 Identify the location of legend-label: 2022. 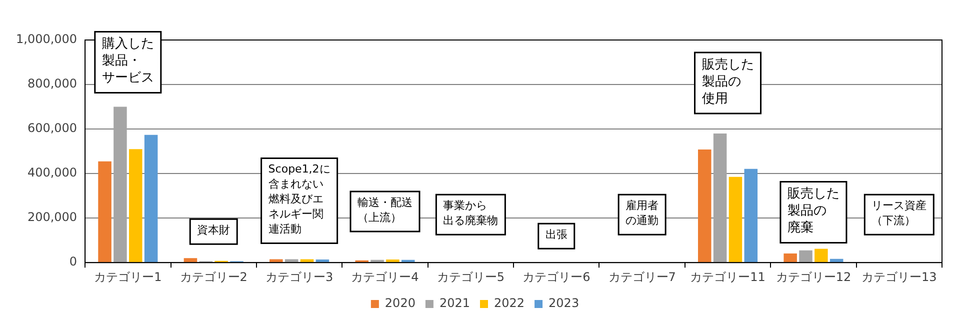
(509, 303).